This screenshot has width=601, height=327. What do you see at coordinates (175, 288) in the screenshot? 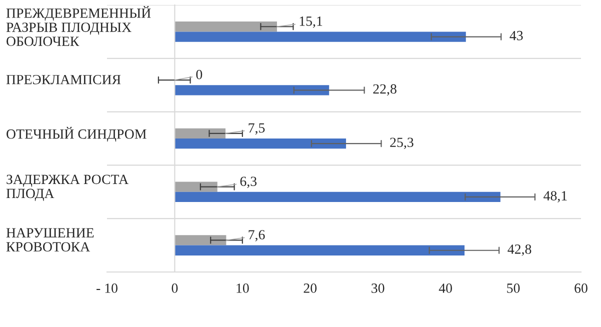
I see `x-tick-label: 0` at bounding box center [175, 288].